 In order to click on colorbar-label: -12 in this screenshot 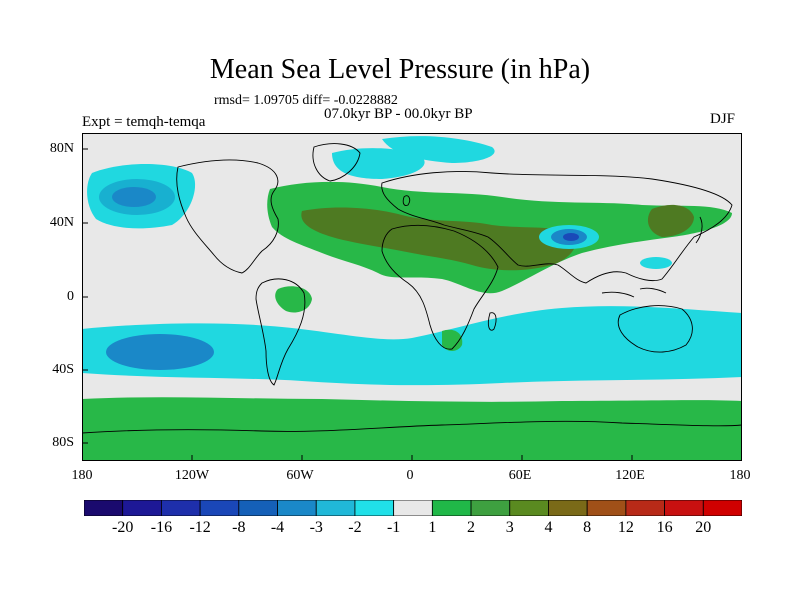, I will do `click(200, 527)`.